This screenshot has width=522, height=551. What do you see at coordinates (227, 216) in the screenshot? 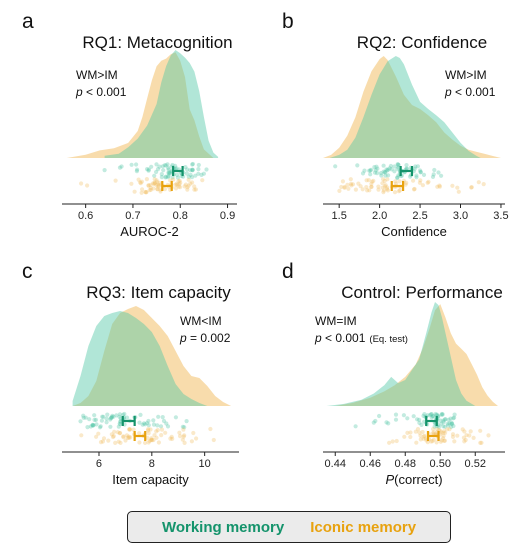
I see `x-tick-label: 0.9` at bounding box center [227, 216].